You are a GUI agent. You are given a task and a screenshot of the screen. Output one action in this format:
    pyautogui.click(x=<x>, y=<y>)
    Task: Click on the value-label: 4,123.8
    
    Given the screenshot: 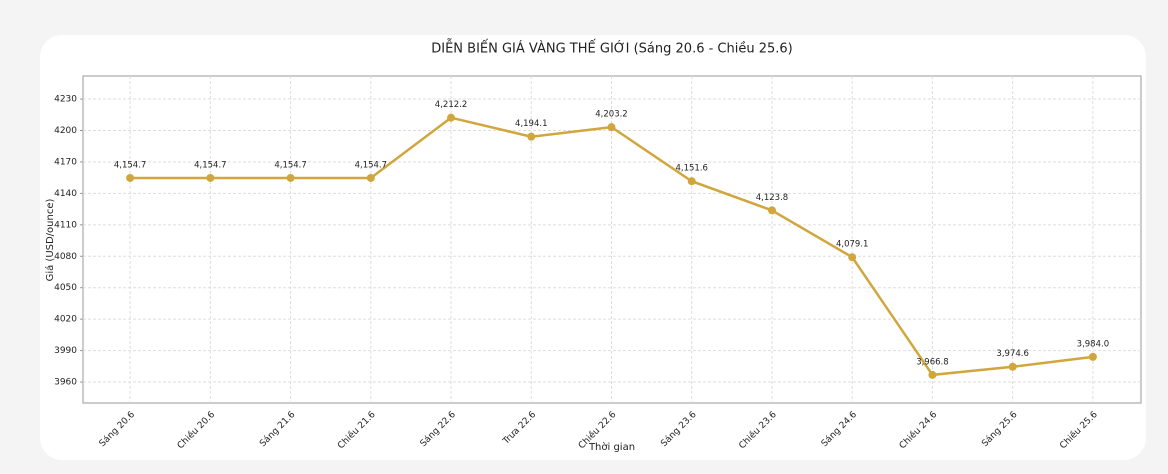 What is the action you would take?
    pyautogui.click(x=772, y=198)
    